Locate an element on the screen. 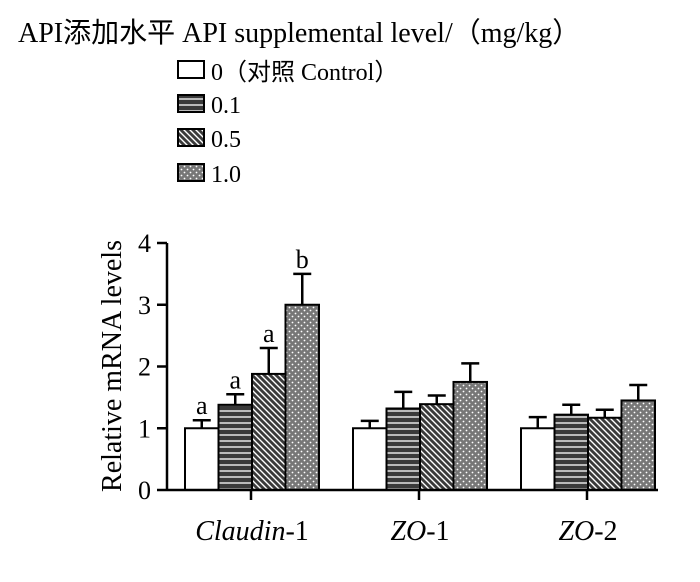 This screenshot has height=582, width=700. y-axis-label: Relative mRNA levels is located at coordinates (112, 366).